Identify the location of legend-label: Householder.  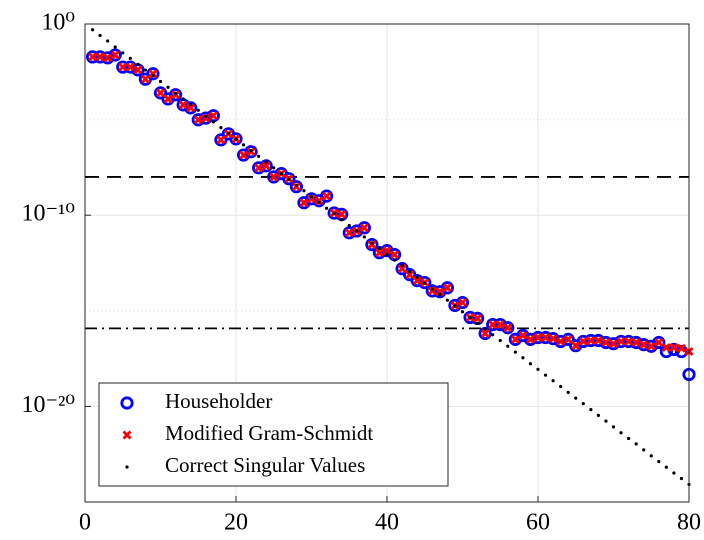
(218, 401).